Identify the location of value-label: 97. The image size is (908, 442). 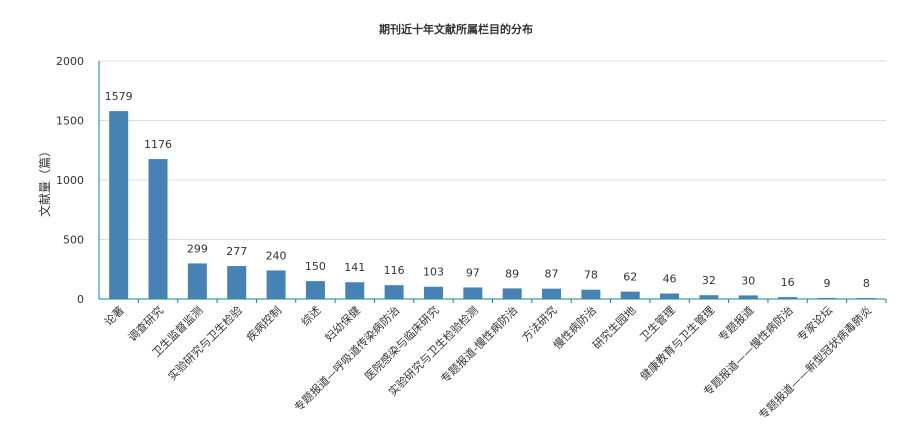
(473, 272).